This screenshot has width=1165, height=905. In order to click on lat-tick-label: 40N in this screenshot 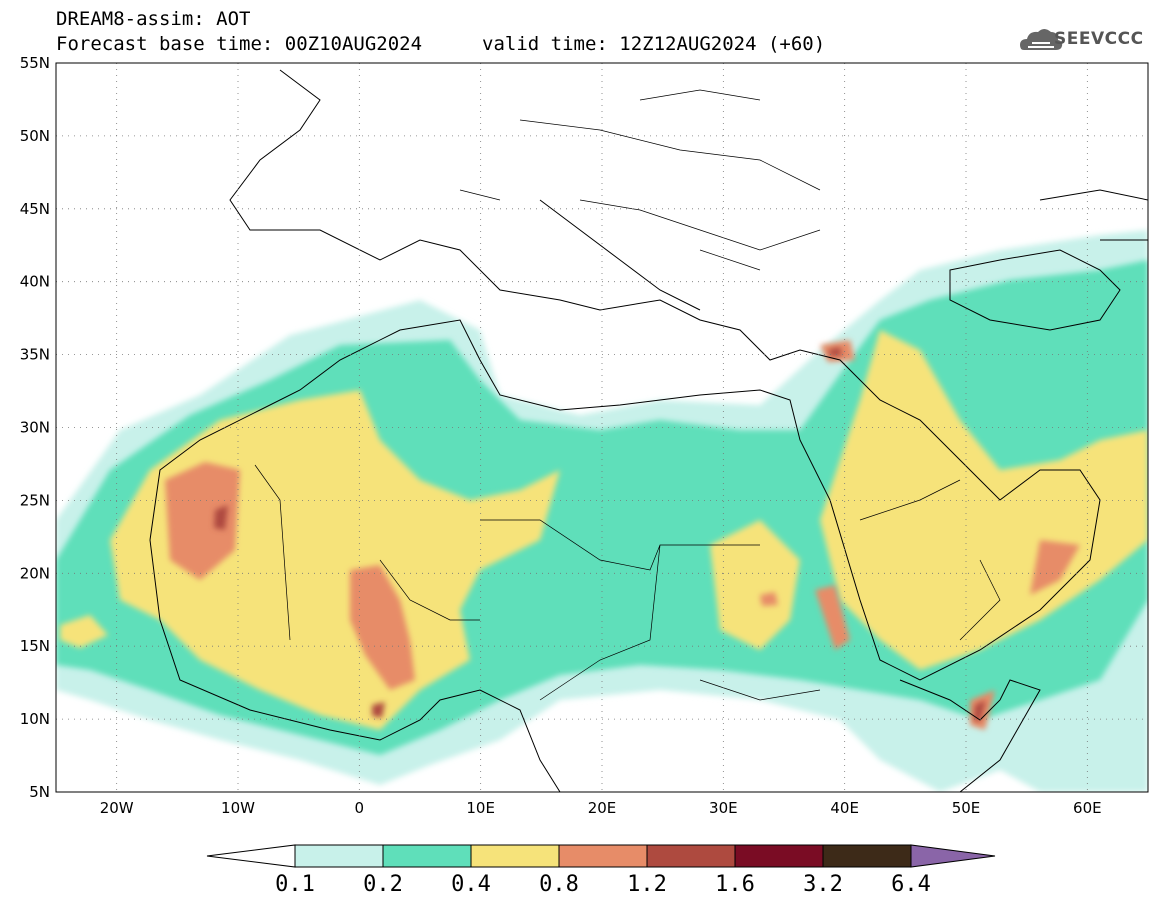, I will do `click(35, 282)`.